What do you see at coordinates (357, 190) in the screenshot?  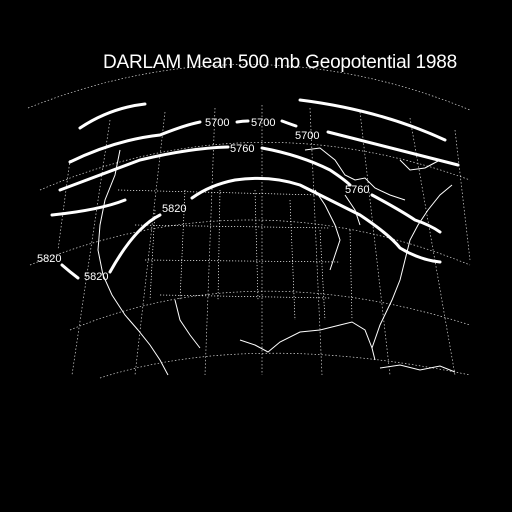 I see `contour-label-5760-b: 5760` at bounding box center [357, 190].